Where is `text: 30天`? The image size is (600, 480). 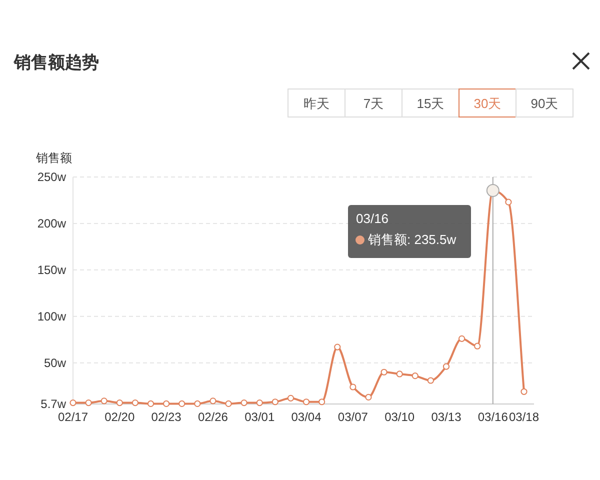 text: 30天 is located at coordinates (488, 103).